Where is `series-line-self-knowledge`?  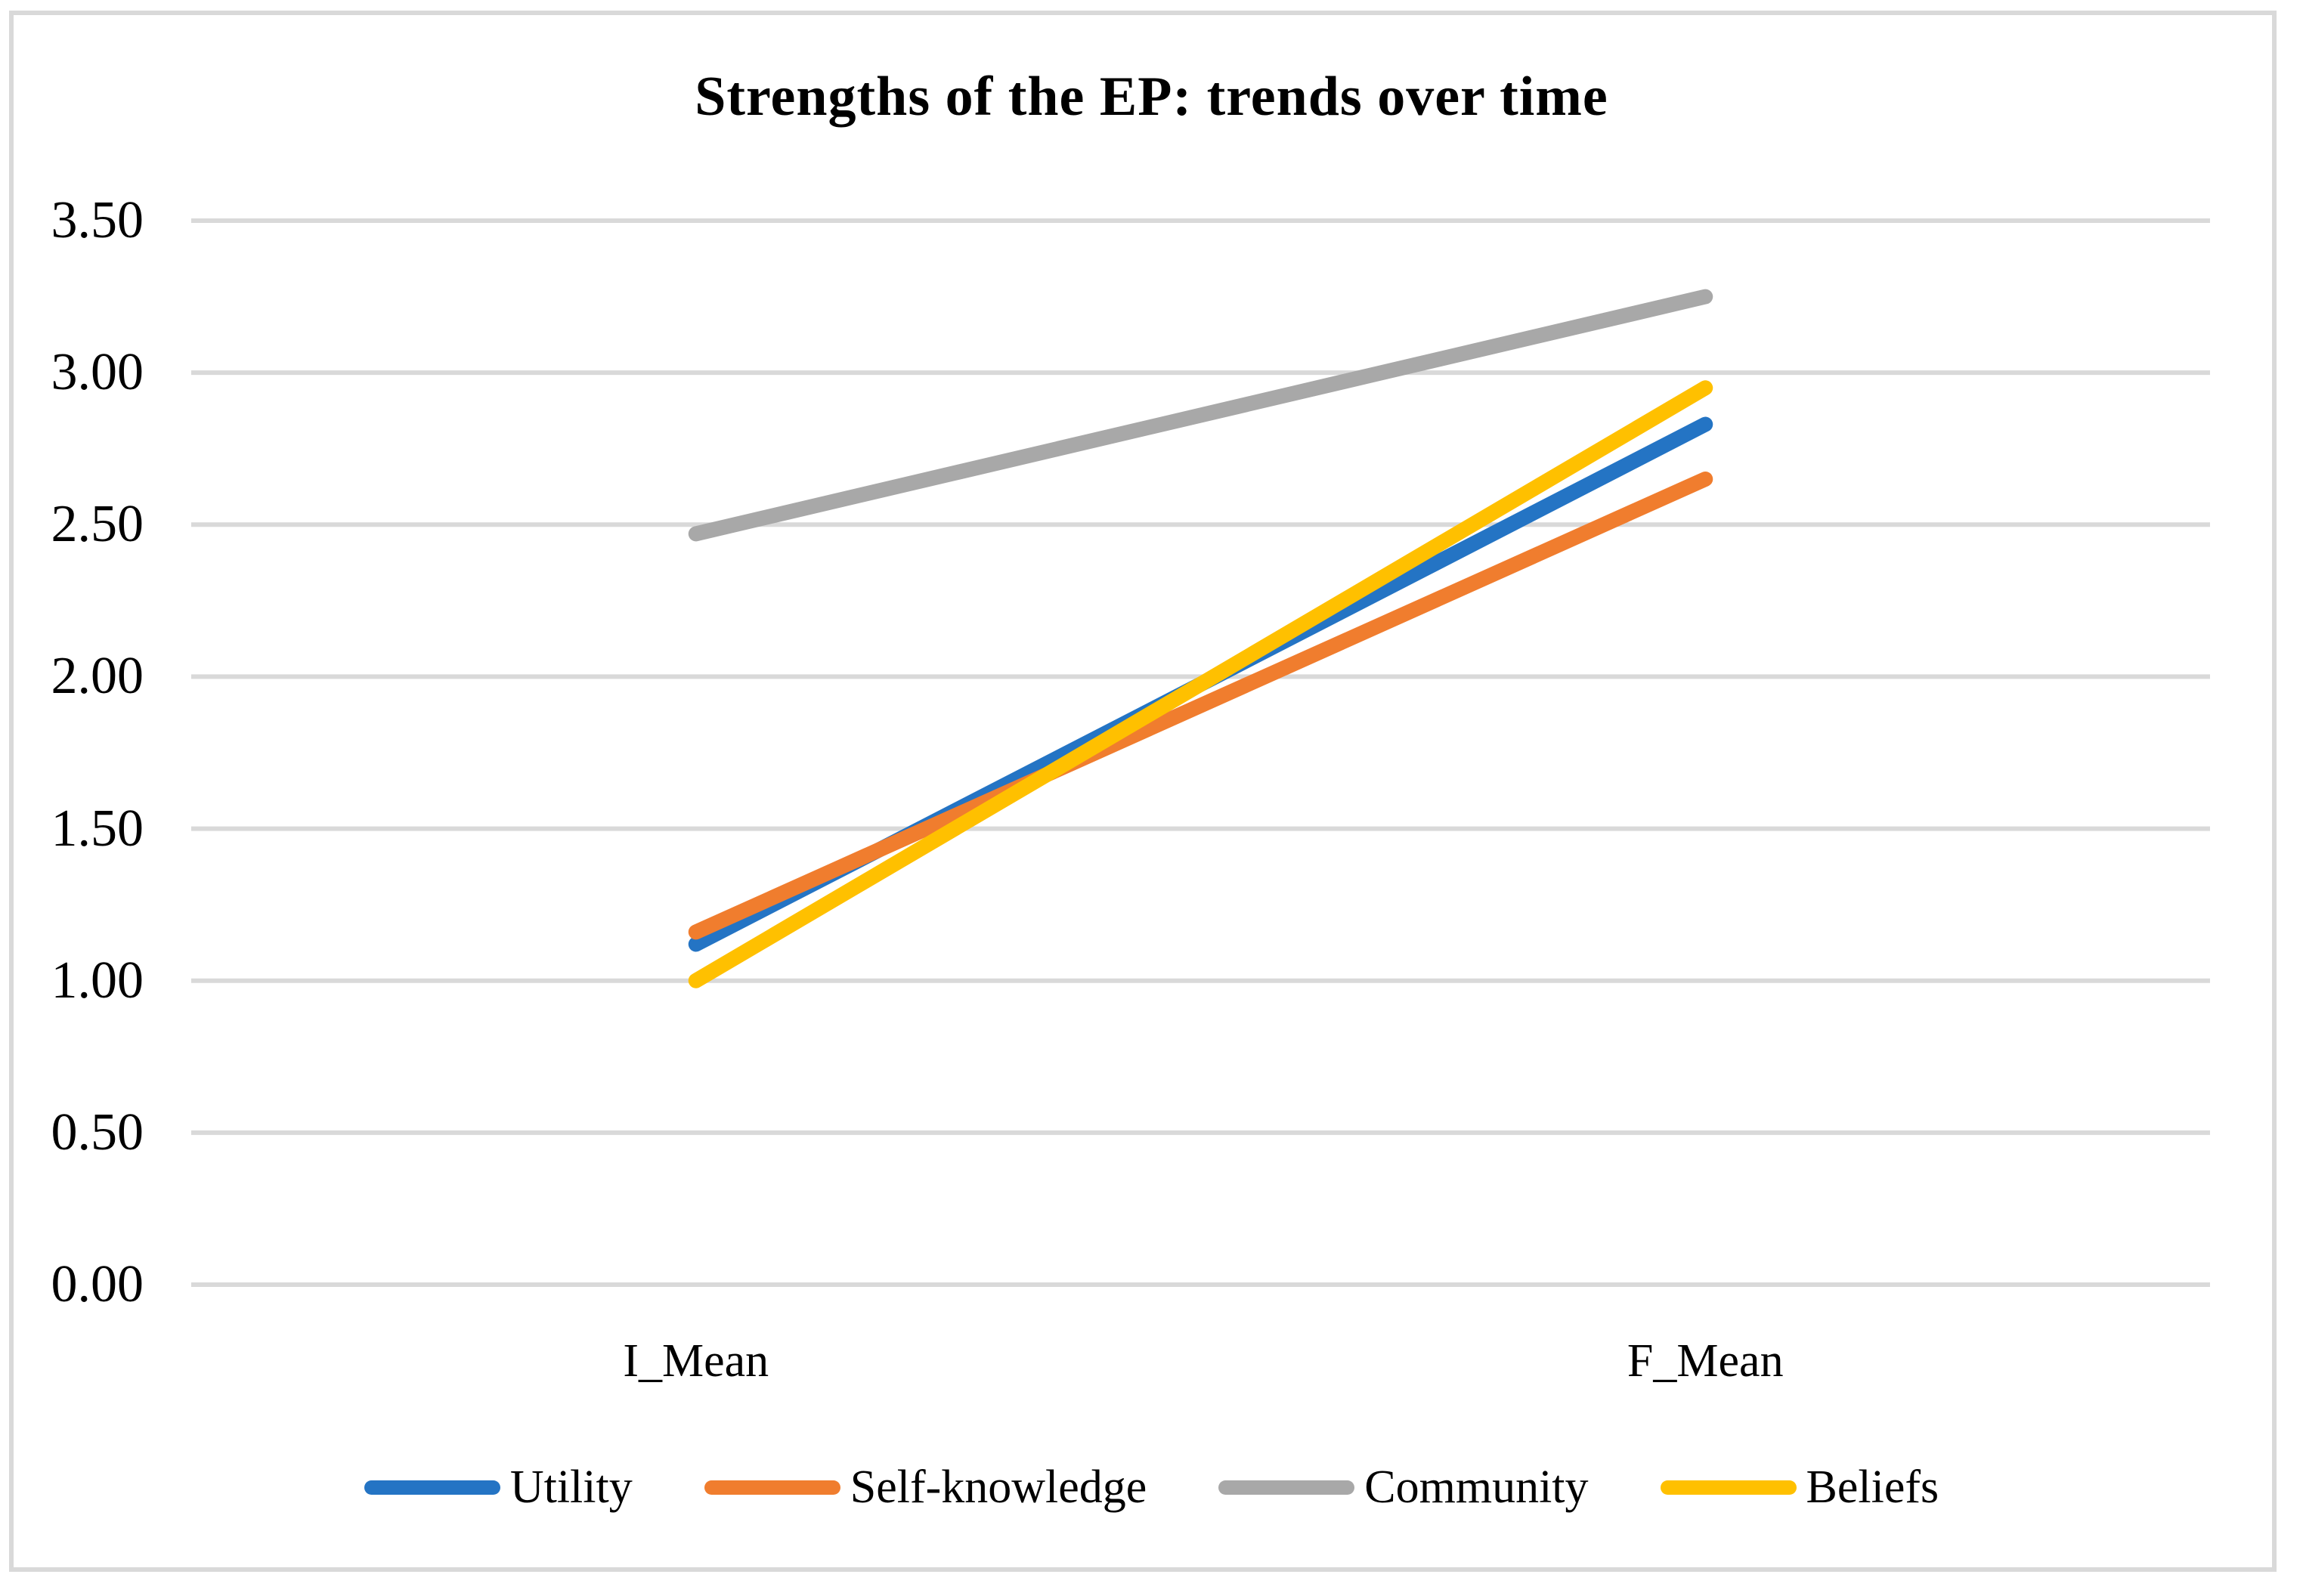
series-line-self-knowledge is located at coordinates (1200, 705).